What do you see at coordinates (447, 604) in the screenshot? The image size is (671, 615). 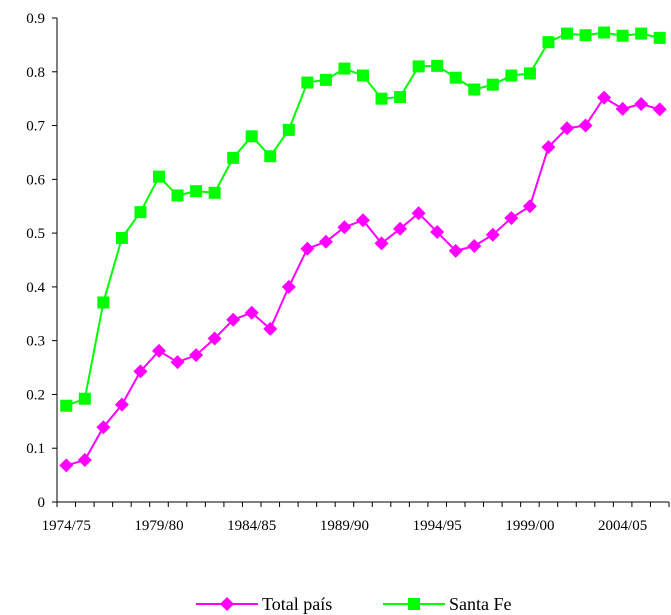 I see `legend-item-santa-fe: Santa Fe` at bounding box center [447, 604].